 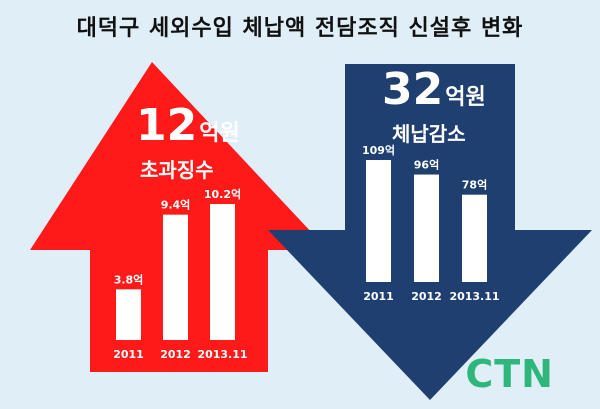 I want to click on ctn-logo: CTN, so click(x=509, y=374).